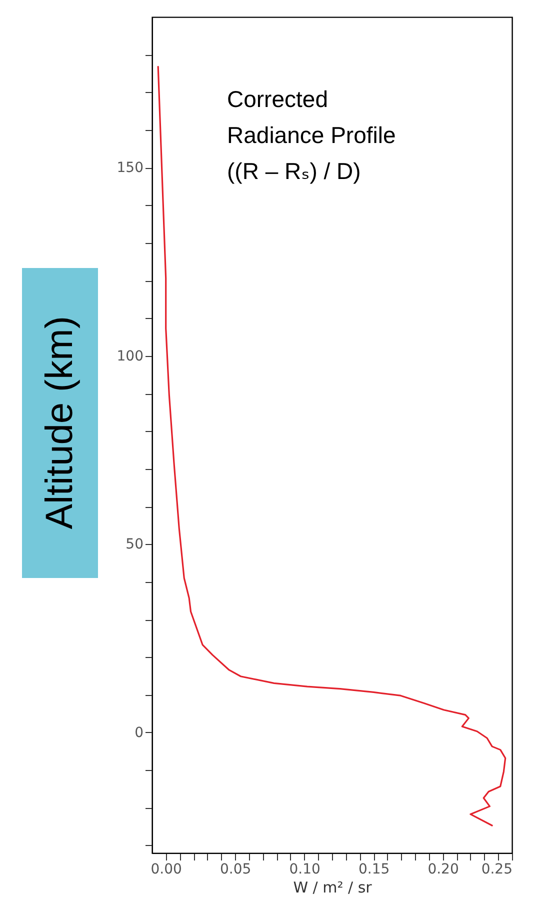 The width and height of the screenshot is (537, 924). Describe the element at coordinates (496, 870) in the screenshot. I see `x-tick-label: 0.25` at that location.